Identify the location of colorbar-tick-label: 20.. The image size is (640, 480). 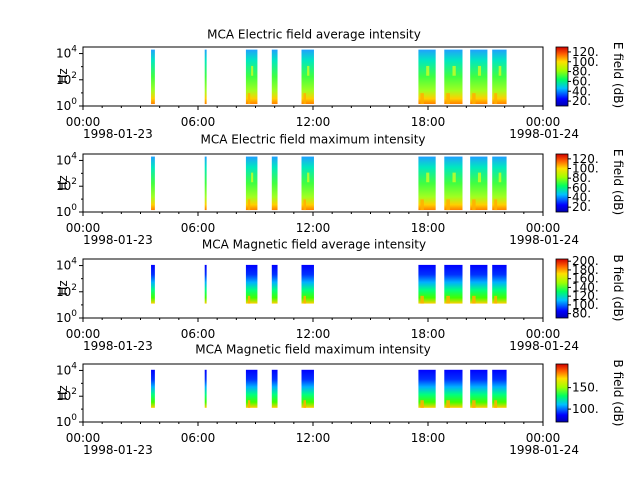
(581, 207).